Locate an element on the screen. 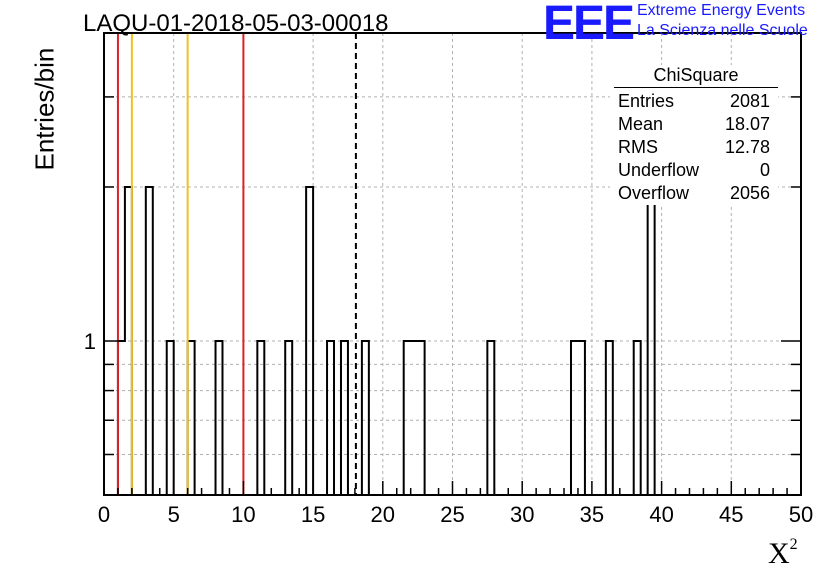  x-tick-label: 5 is located at coordinates (174, 514).